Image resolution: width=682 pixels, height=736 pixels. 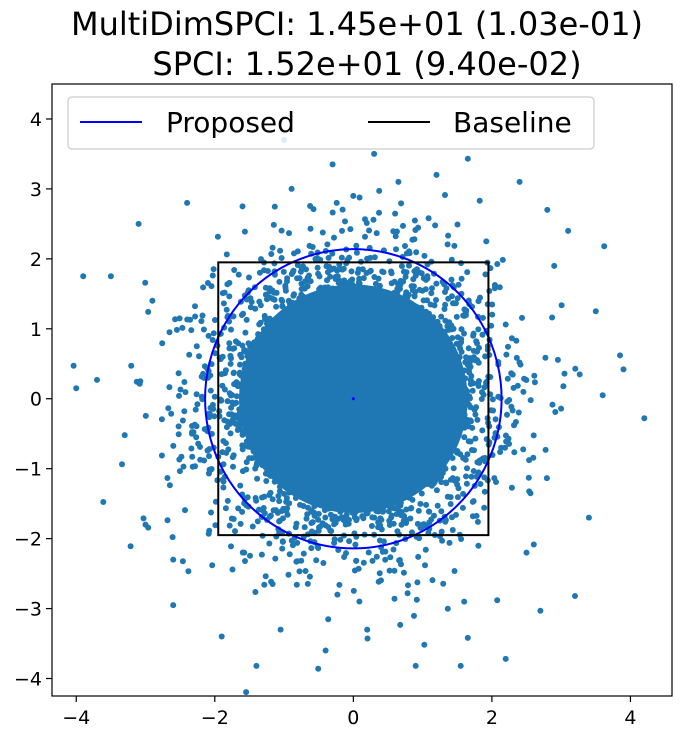 I want to click on x-tick-label: −4, so click(x=76, y=718).